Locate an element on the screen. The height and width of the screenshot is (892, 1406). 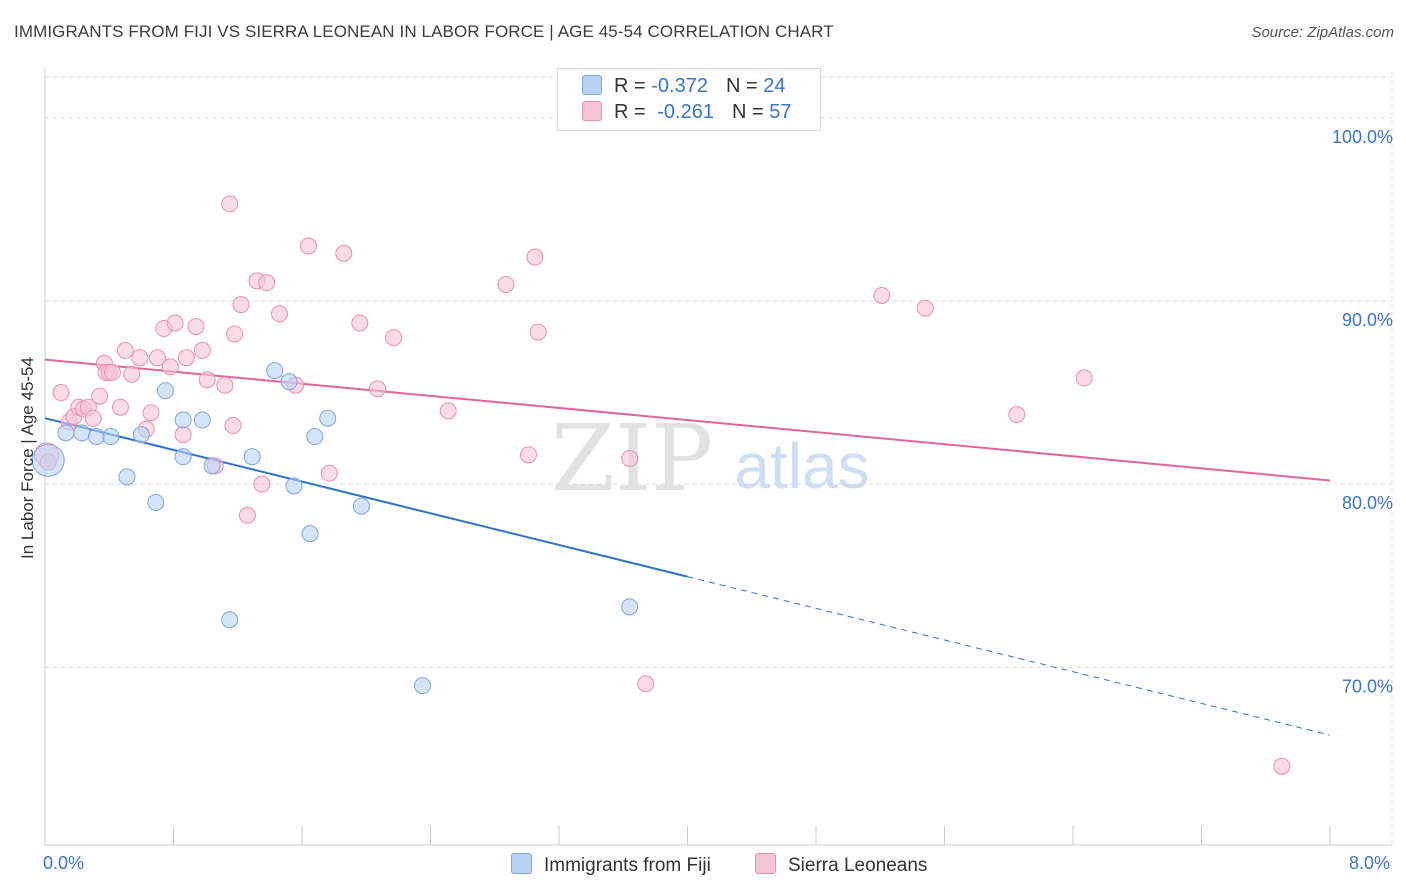
fiji-r-value: -0.372 is located at coordinates (679, 86).